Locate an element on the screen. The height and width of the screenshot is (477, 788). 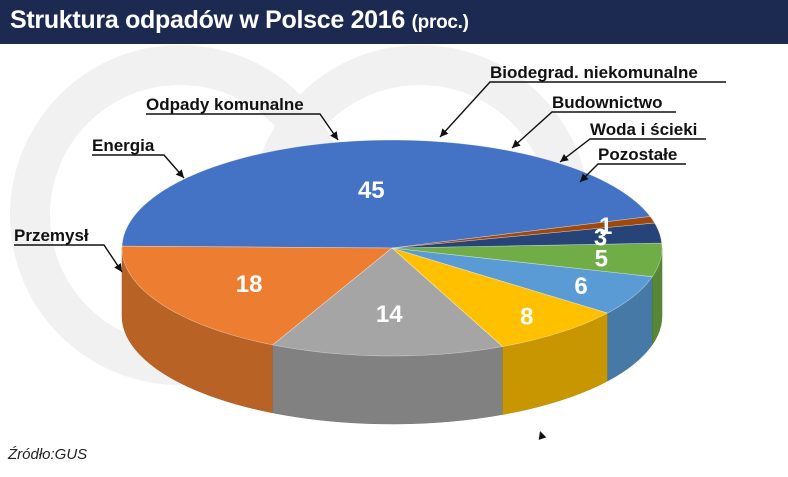
category-label-budownictwo: Budownictwo is located at coordinates (607, 102).